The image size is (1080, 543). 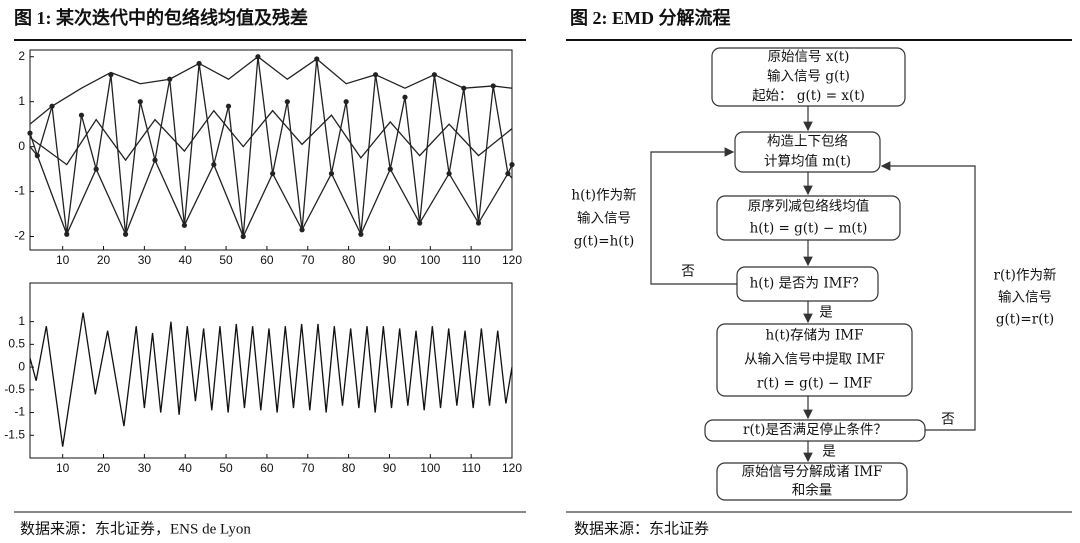 What do you see at coordinates (815, 336) in the screenshot?
I see `node-text: h(t)存储为 IMF` at bounding box center [815, 336].